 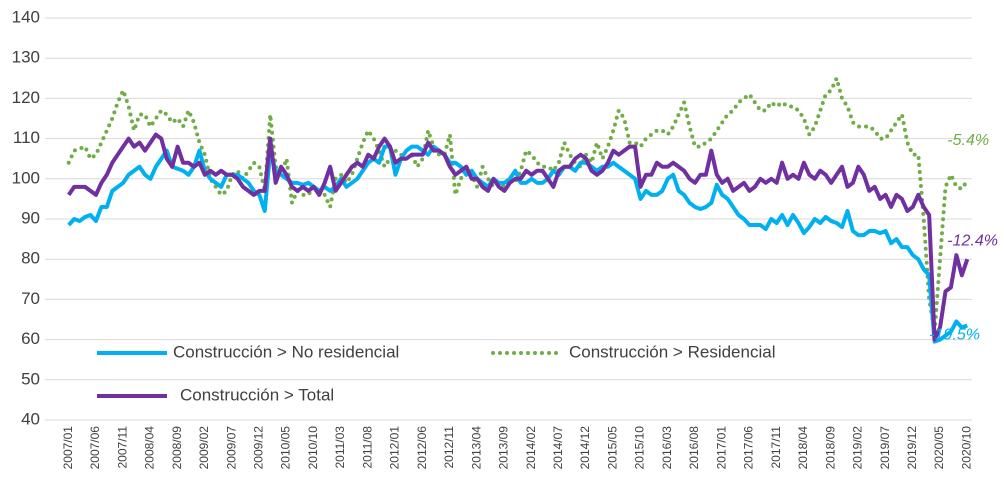 What do you see at coordinates (26, 97) in the screenshot?
I see `y-tick-label: 120` at bounding box center [26, 97].